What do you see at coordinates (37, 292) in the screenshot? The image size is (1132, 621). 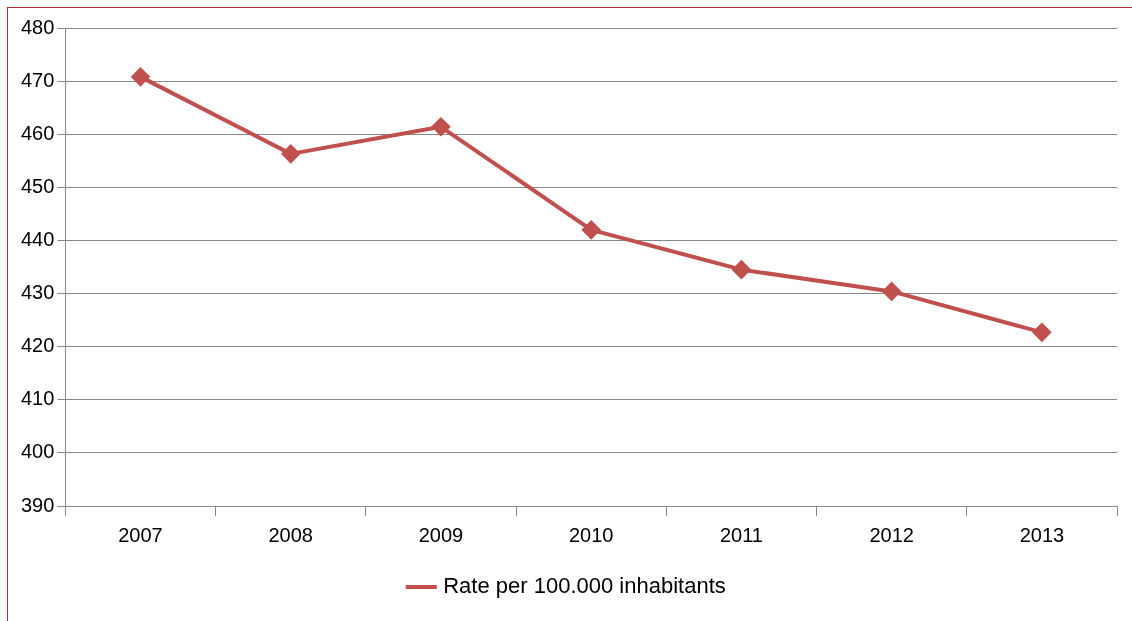 I see `y-tick-label: 430` at bounding box center [37, 292].